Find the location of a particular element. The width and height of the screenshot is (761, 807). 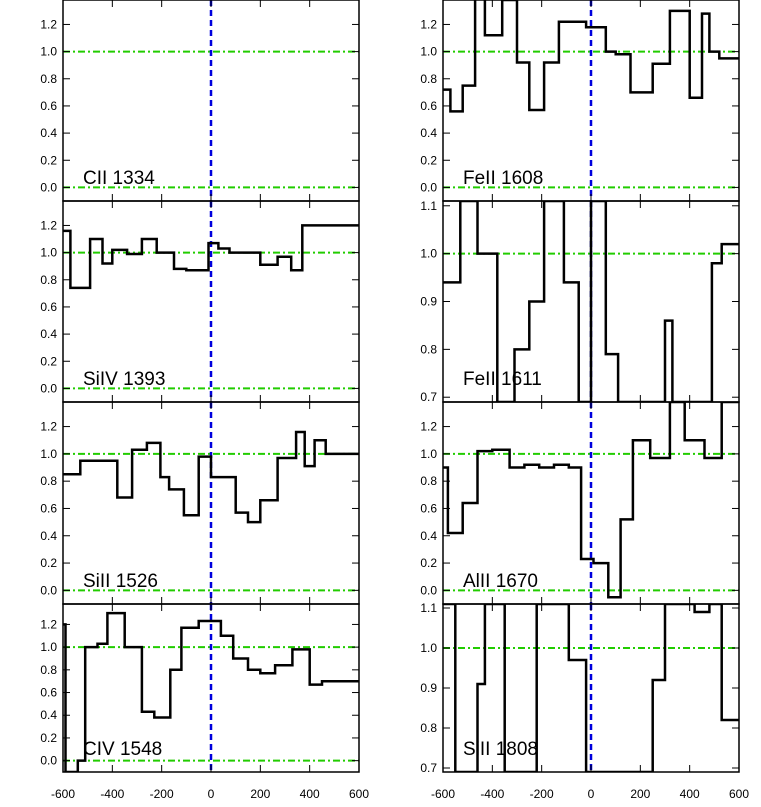

panel-alii-1670: 0.0 0.2 0.4 0.6 0.8 1.0 1.2 AlII 1670 is located at coordinates (580, 503).